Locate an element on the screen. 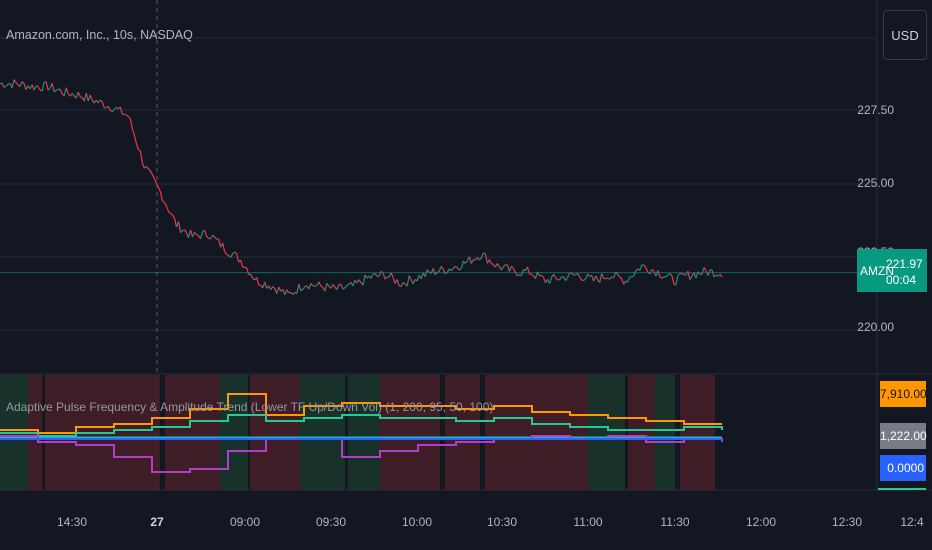 This screenshot has width=932, height=550. currency-button: USD is located at coordinates (905, 35).